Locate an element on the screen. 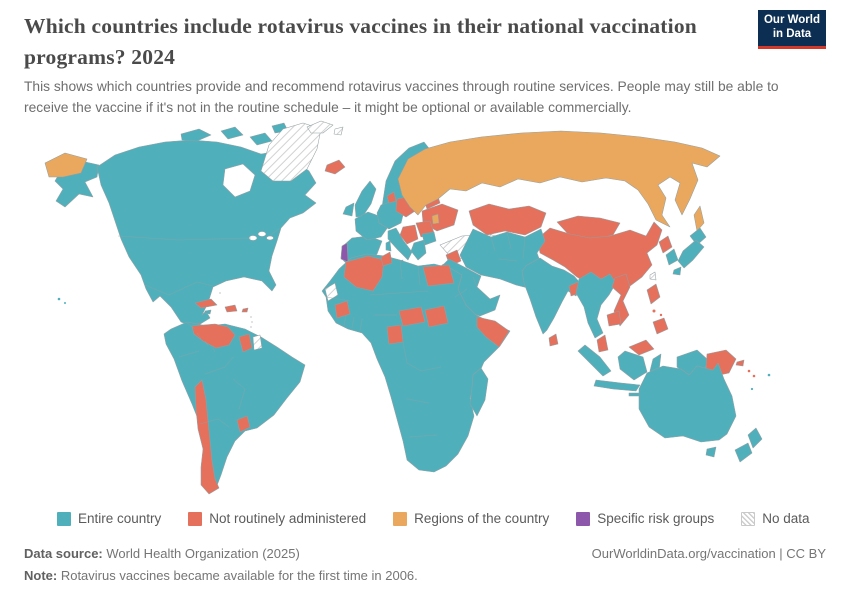 The width and height of the screenshot is (850, 600). country-india is located at coordinates (552, 296).